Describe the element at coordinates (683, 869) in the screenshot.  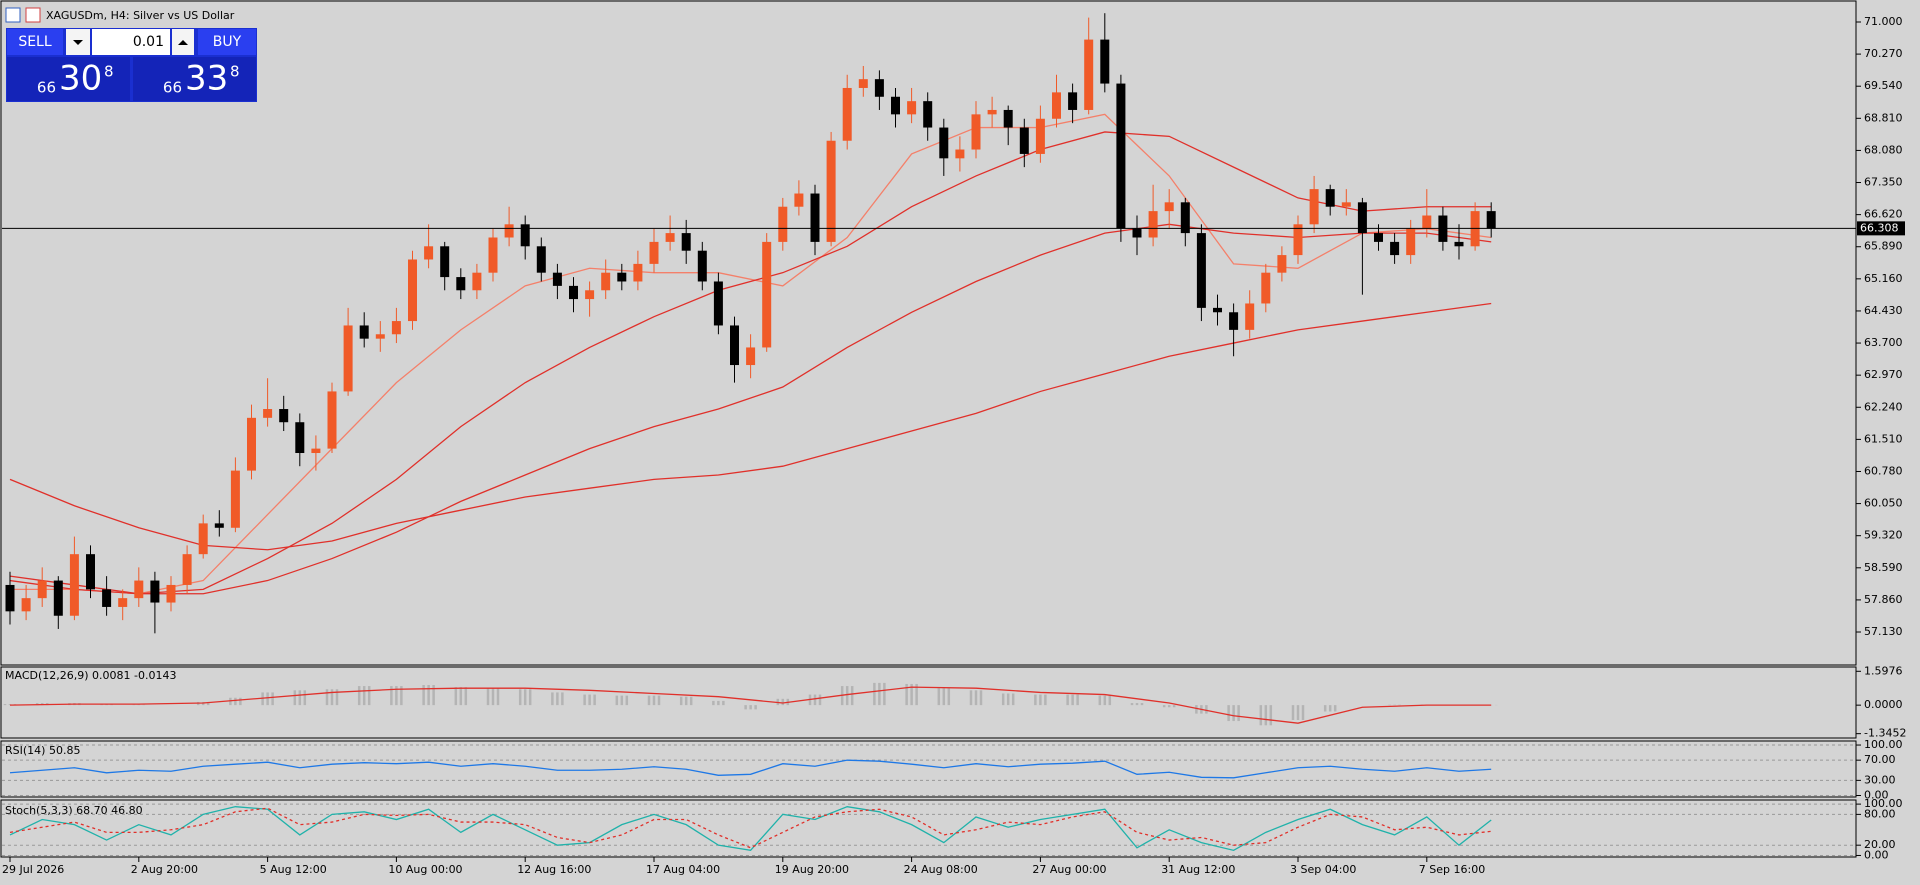
I see `x-tick-label: 17 Aug 04:00` at that location.